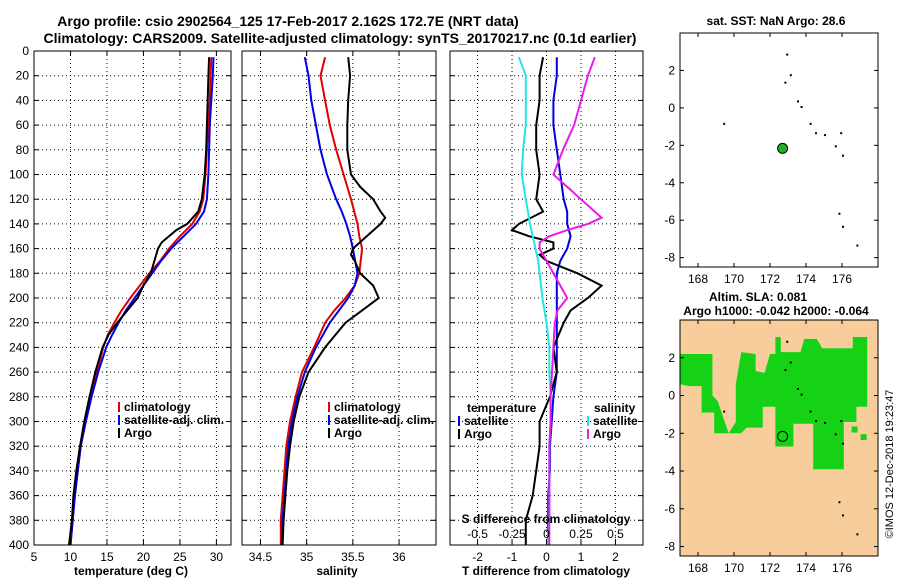  Describe the element at coordinates (353, 557) in the screenshot. I see `x-tick-label: 35.5` at that location.